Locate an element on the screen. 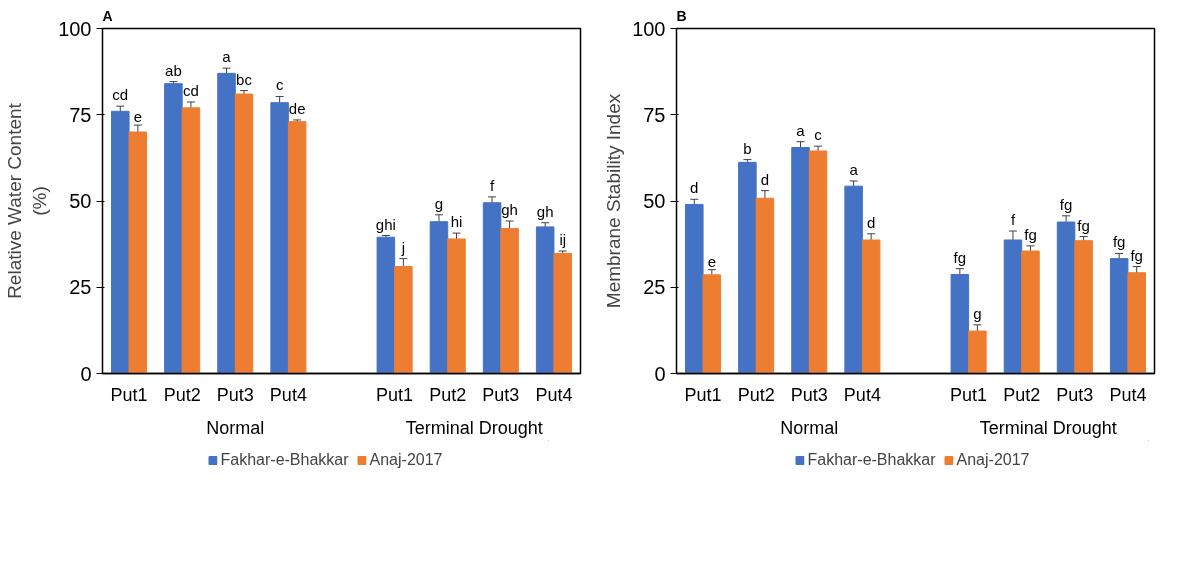 The image size is (1195, 578). data-label: ghi is located at coordinates (385, 224).